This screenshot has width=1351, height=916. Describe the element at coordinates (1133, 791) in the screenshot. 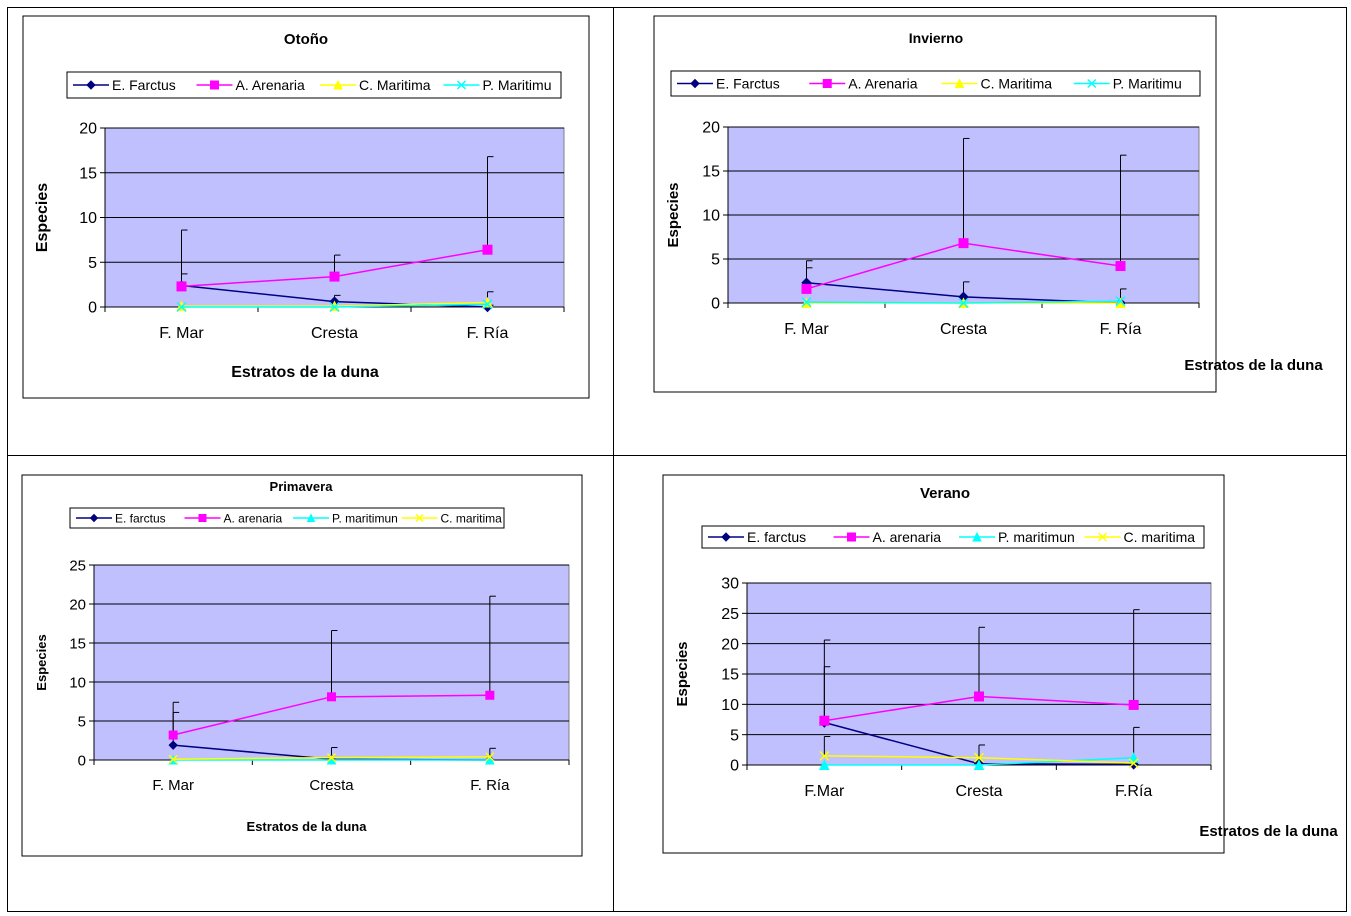

I see `x-tick-label: F.Ría` at that location.